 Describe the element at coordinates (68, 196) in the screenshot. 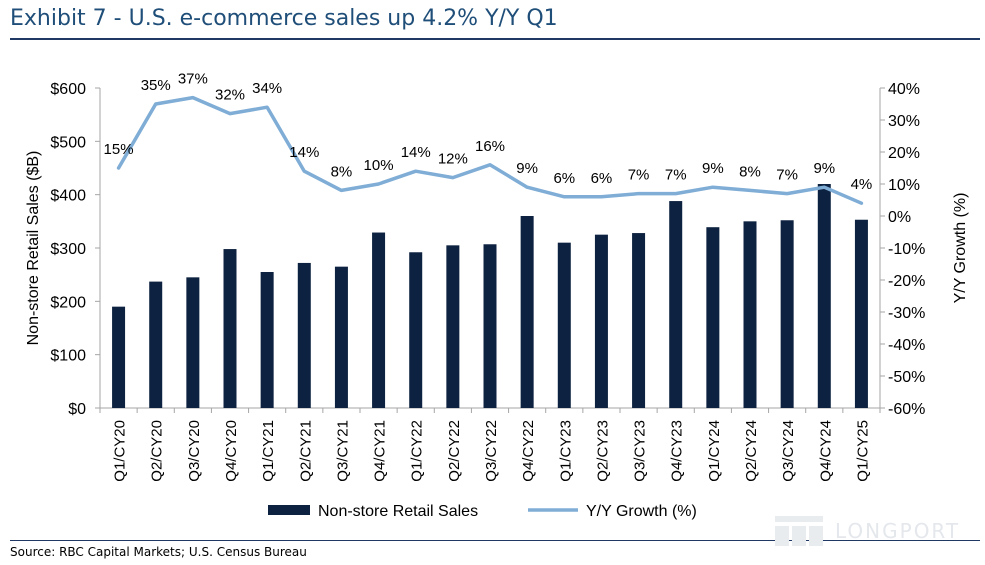

I see `y-tick-label-left: $400` at that location.